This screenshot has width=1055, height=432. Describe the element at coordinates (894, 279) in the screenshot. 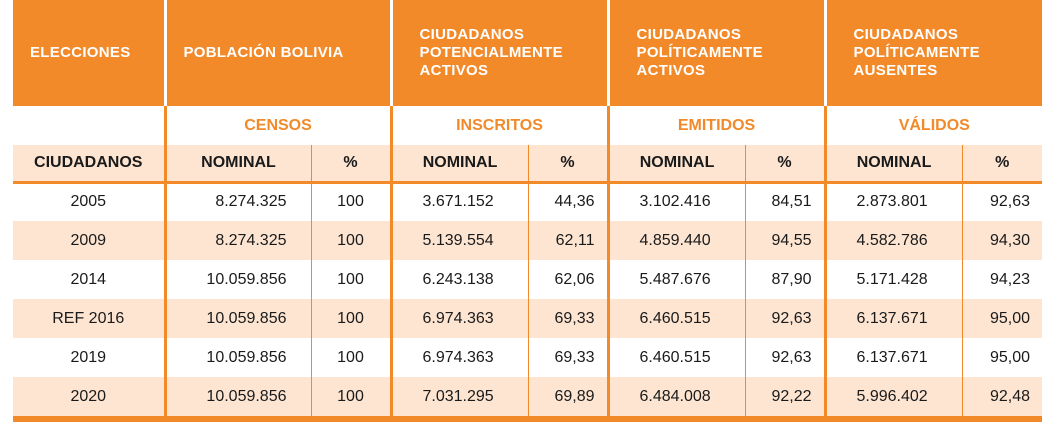

I see `cell-validos-nominal: 5.171.428` at that location.